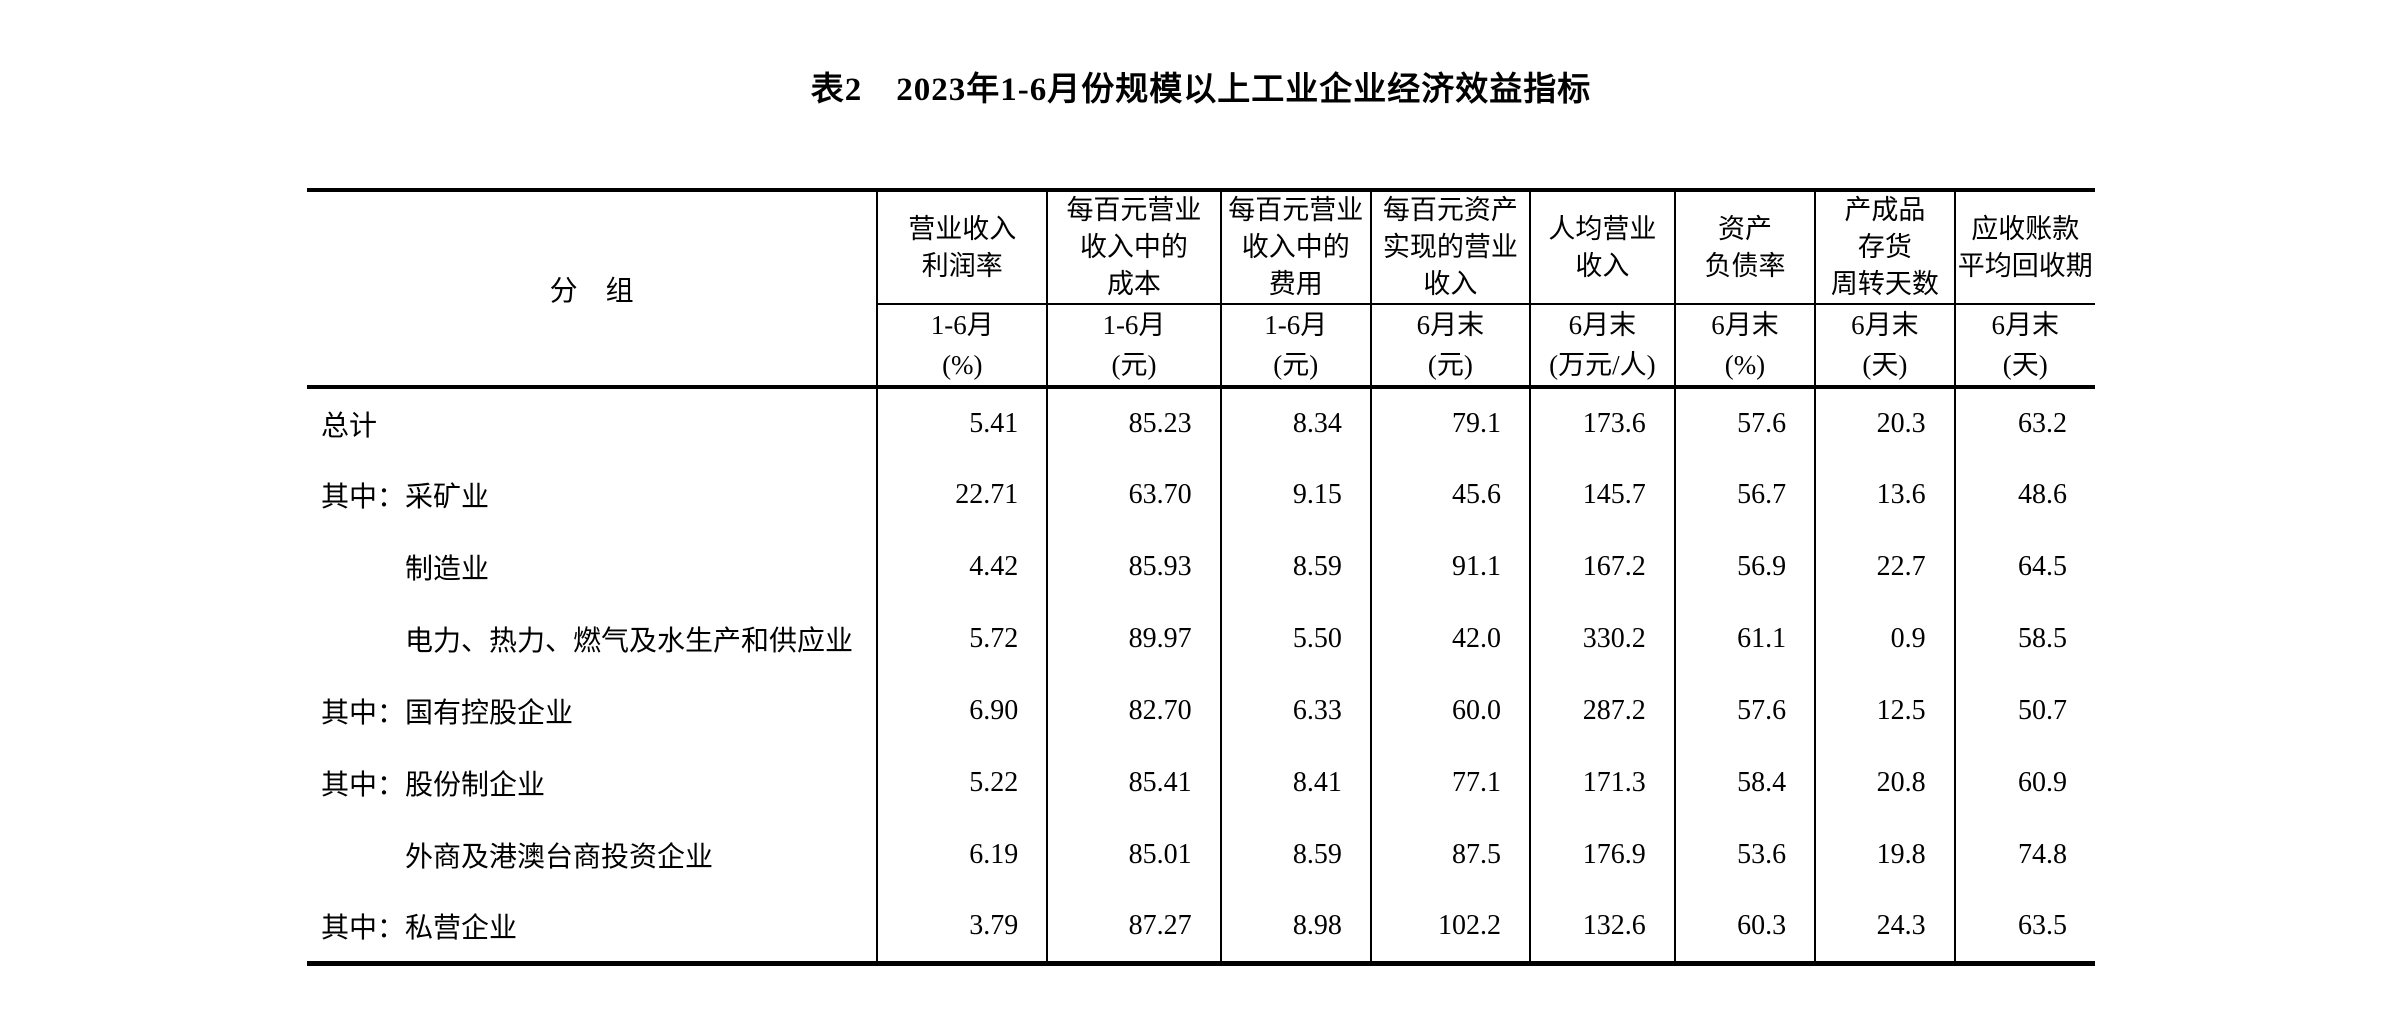 The width and height of the screenshot is (2404, 1014). What do you see at coordinates (1744, 855) in the screenshot?
I see `cell-value: 53.6` at bounding box center [1744, 855].